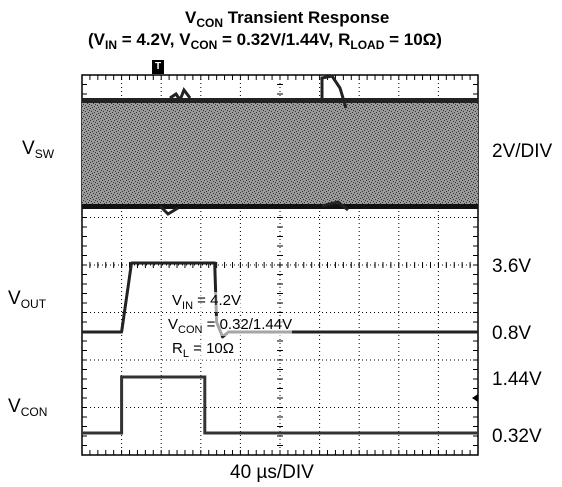 This screenshot has height=487, width=562. I want to click on vcon-high-level-label: 1.44V, so click(517, 379).